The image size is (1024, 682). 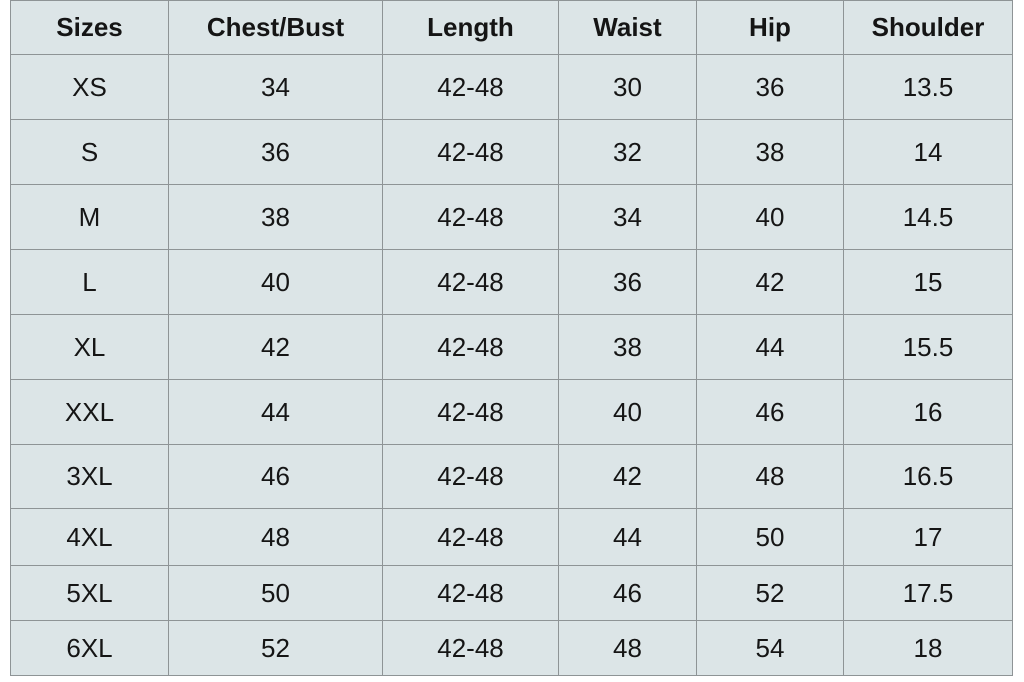 What do you see at coordinates (928, 217) in the screenshot?
I see `value-cell: 14.5` at bounding box center [928, 217].